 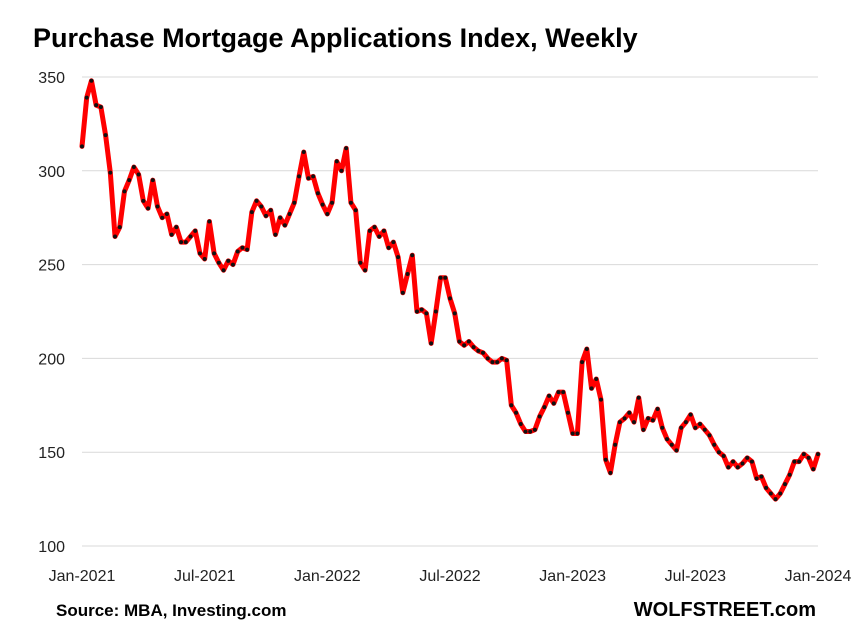 I want to click on x-tick-label: Jul-2021, so click(x=204, y=576).